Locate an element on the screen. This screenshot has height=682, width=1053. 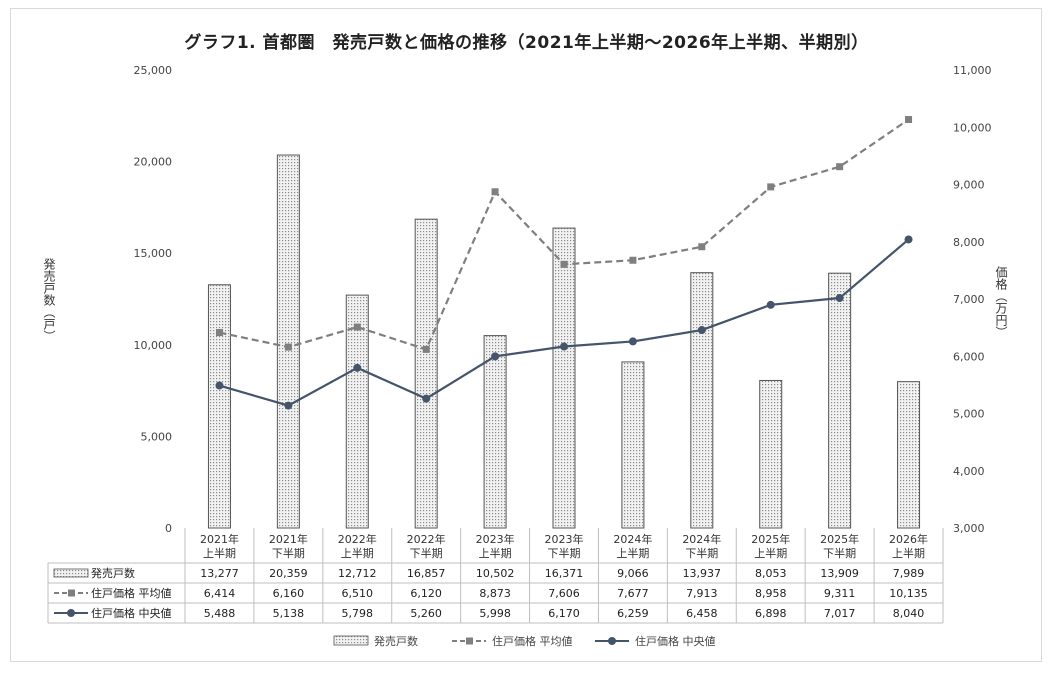
table-cell: 5,488 is located at coordinates (220, 613).